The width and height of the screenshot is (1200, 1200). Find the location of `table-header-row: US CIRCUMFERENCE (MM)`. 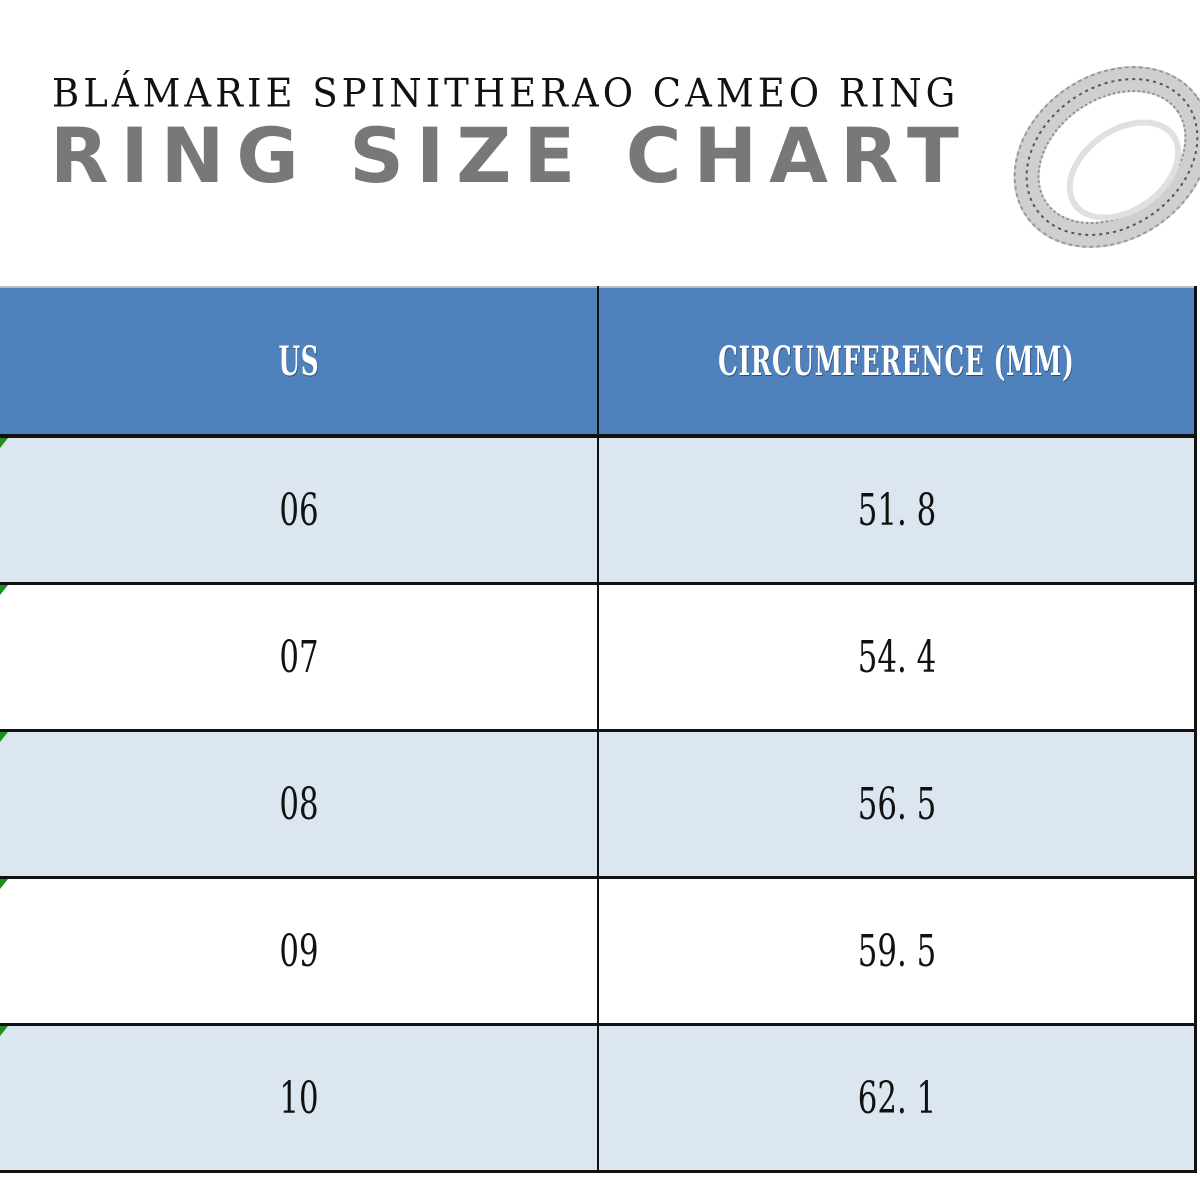

table-header-row: US CIRCUMFERENCE (MM) is located at coordinates (598, 362).